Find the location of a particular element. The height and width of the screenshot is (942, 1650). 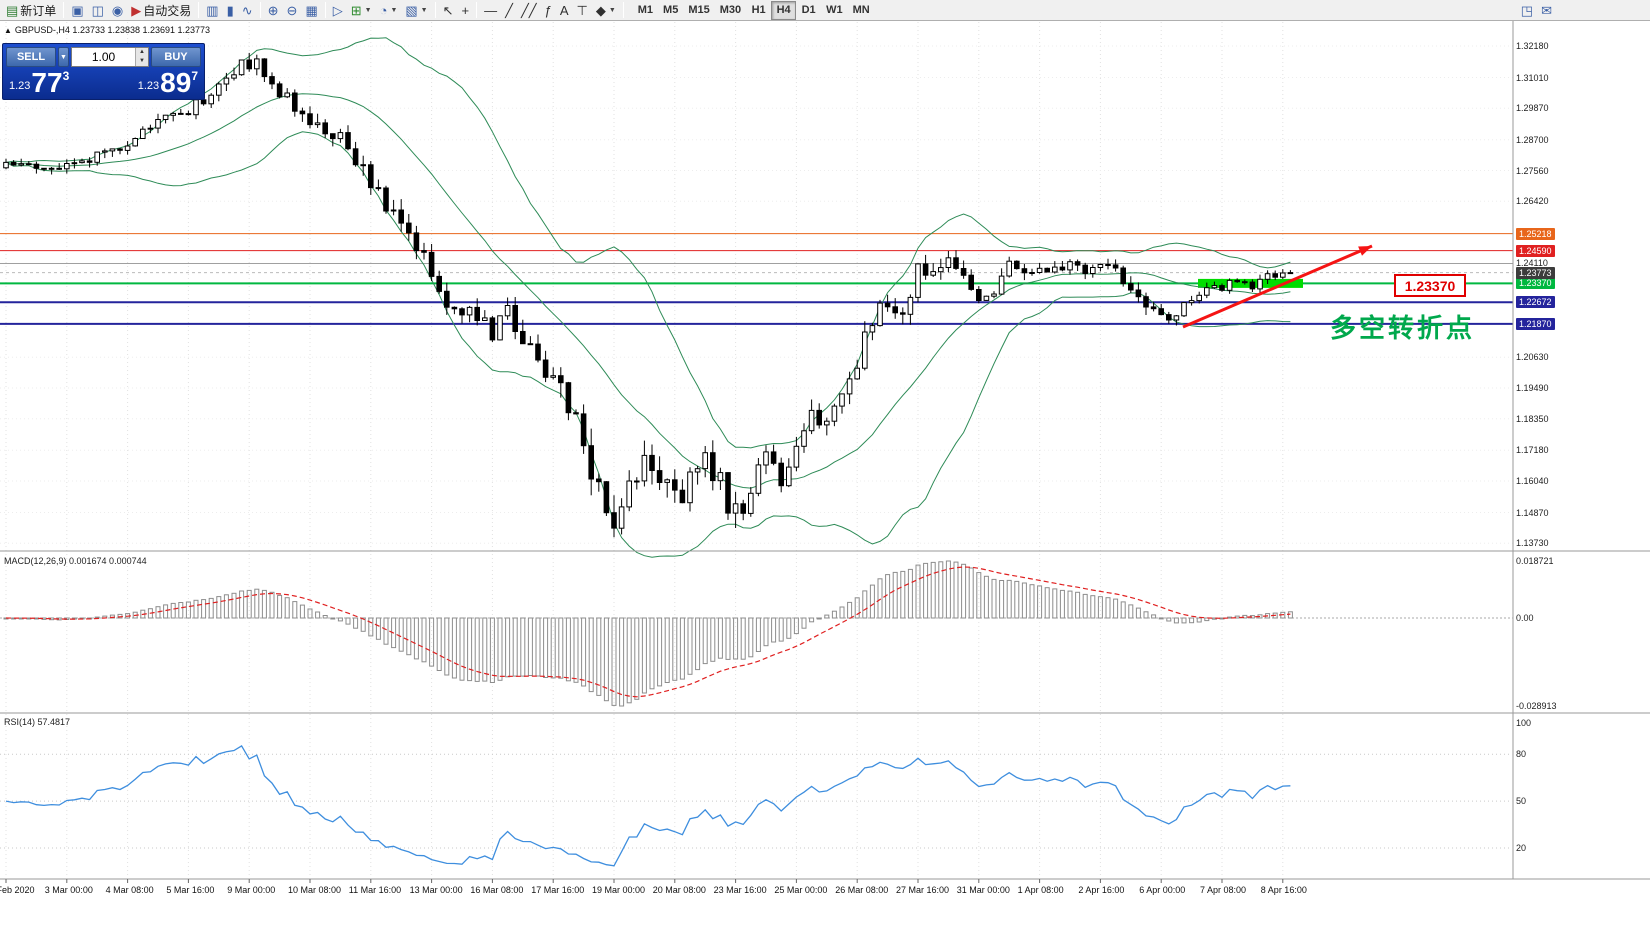

profile-icon: ◫ is located at coordinates (98, 10).